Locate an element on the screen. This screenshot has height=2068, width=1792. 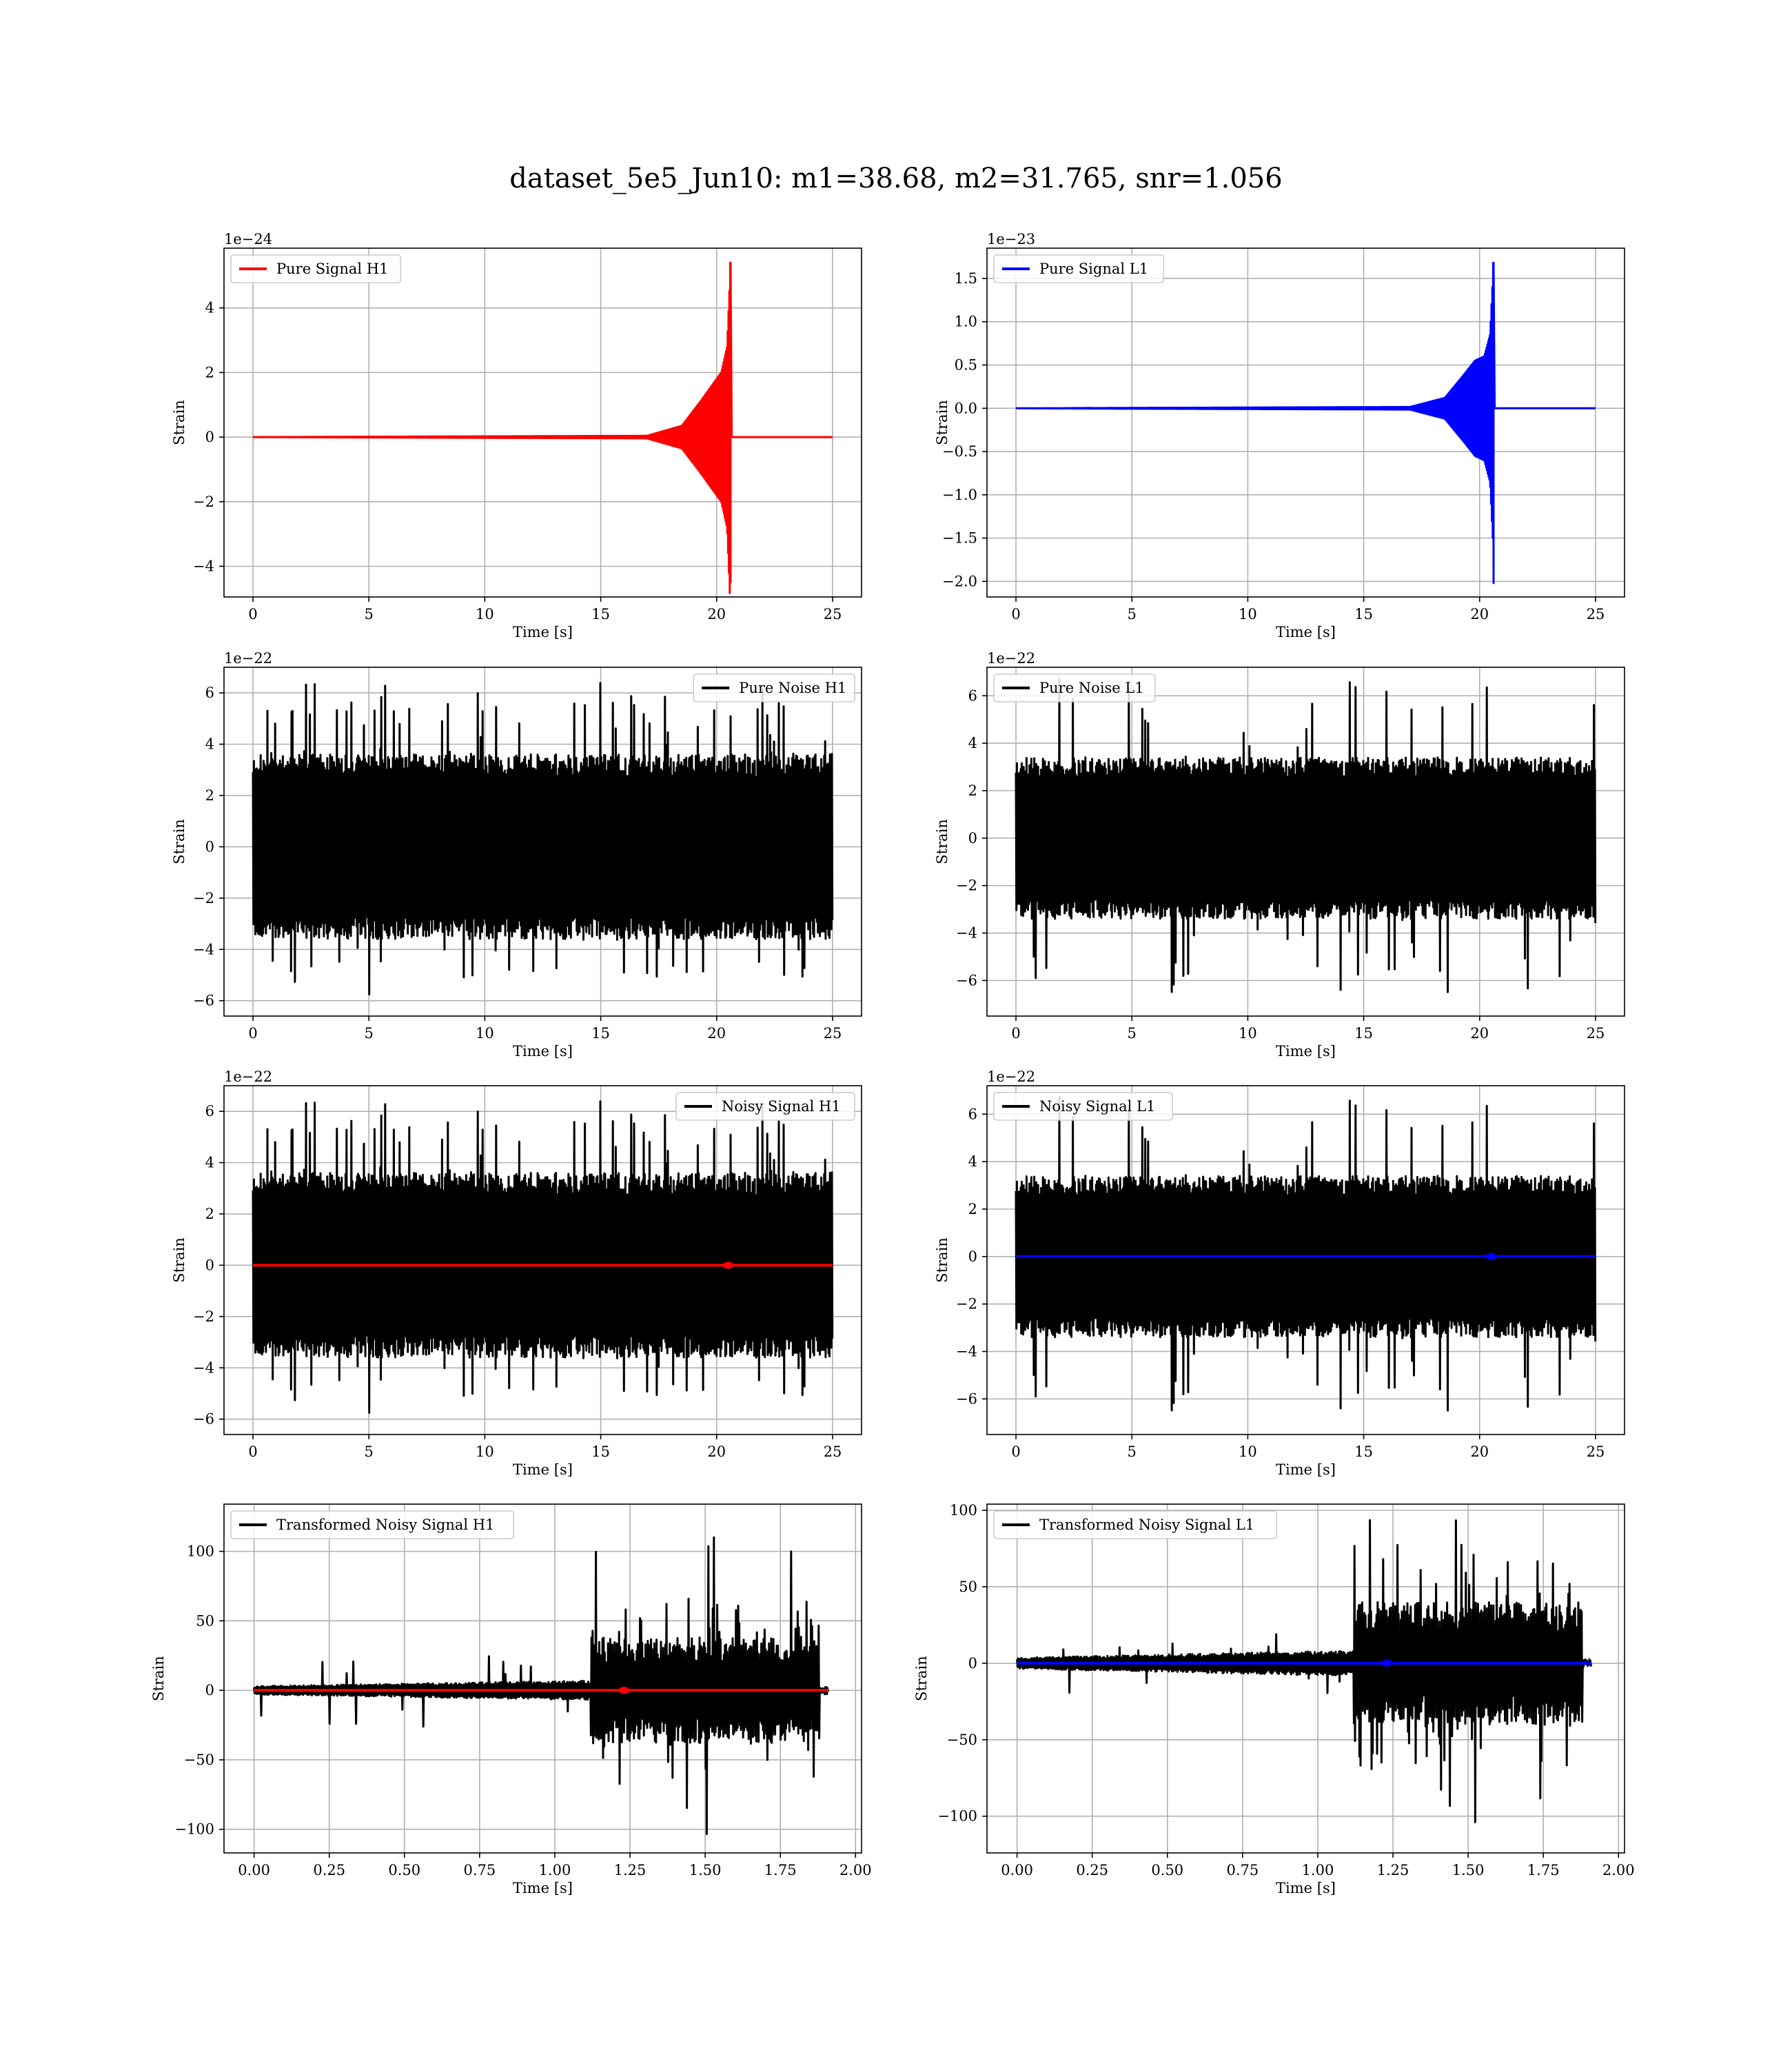
series-line-pure-signal-l1 is located at coordinates (1305, 423).